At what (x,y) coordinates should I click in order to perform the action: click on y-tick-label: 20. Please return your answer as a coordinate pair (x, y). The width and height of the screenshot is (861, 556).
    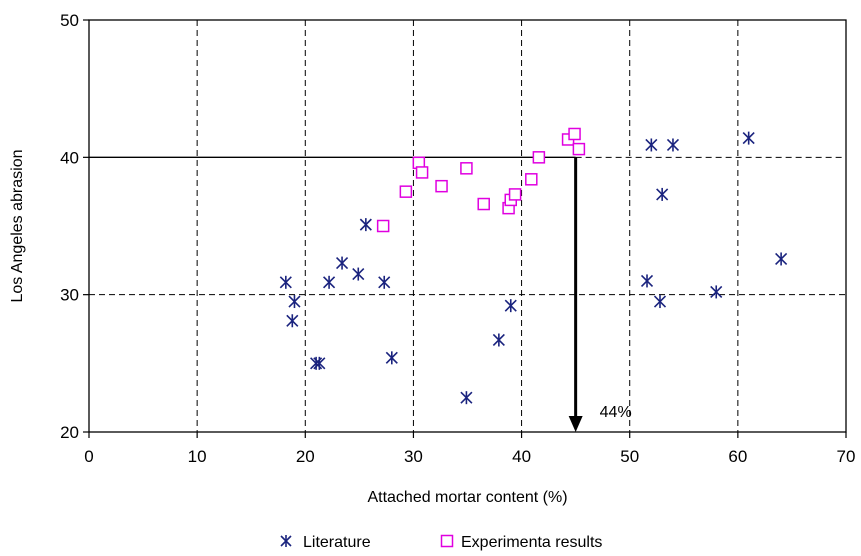
    Looking at the image, I should click on (69, 432).